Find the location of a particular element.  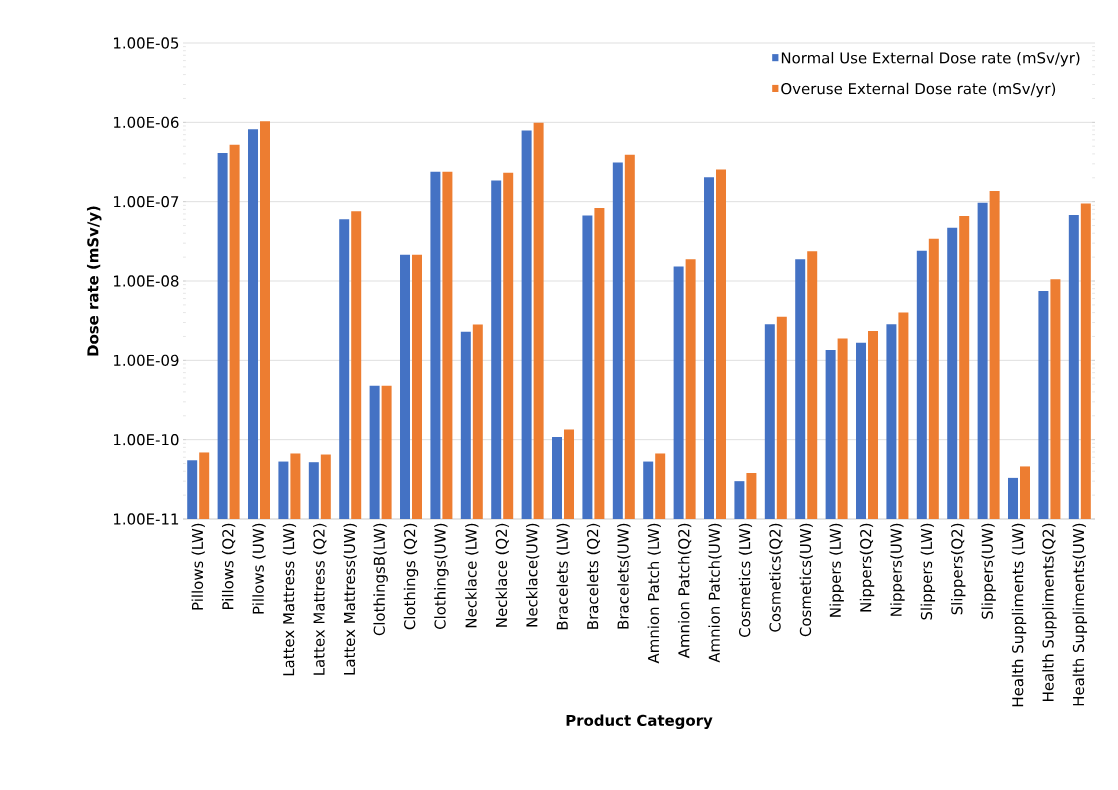

legend-label: Overuse External Dose rate (mSv/yr) is located at coordinates (918, 90).